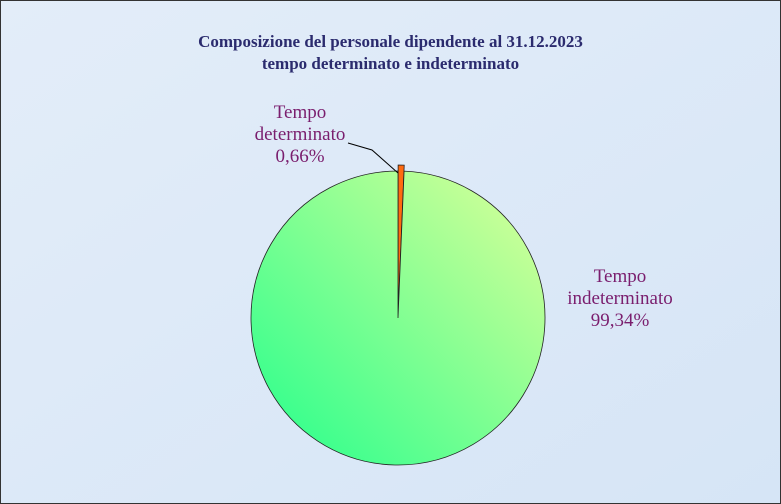 This screenshot has height=504, width=781. What do you see at coordinates (300, 123) in the screenshot?
I see `slice-name: Tempo determinato` at bounding box center [300, 123].